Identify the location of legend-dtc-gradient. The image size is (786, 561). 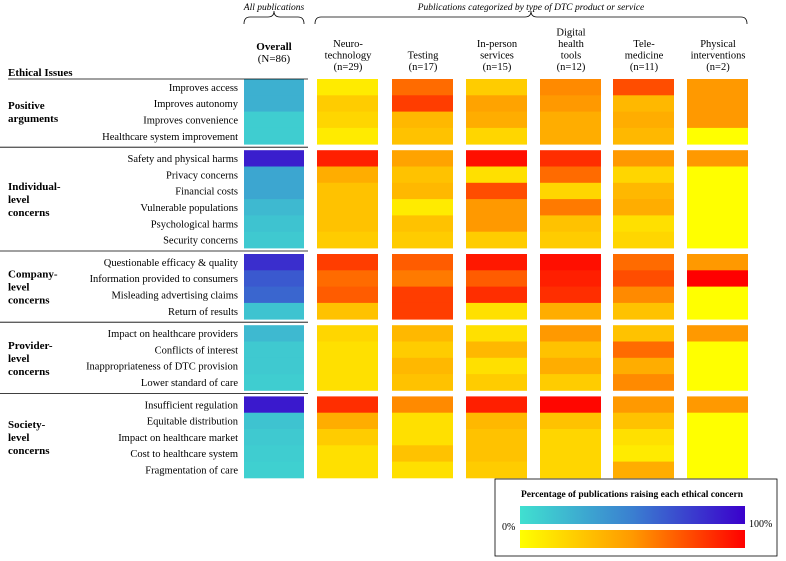
(632, 539).